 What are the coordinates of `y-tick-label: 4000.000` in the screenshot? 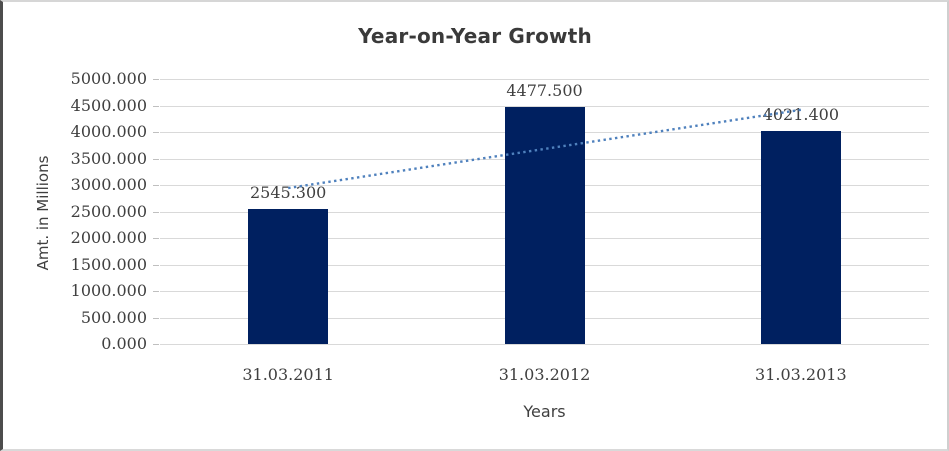 It's located at (108, 131).